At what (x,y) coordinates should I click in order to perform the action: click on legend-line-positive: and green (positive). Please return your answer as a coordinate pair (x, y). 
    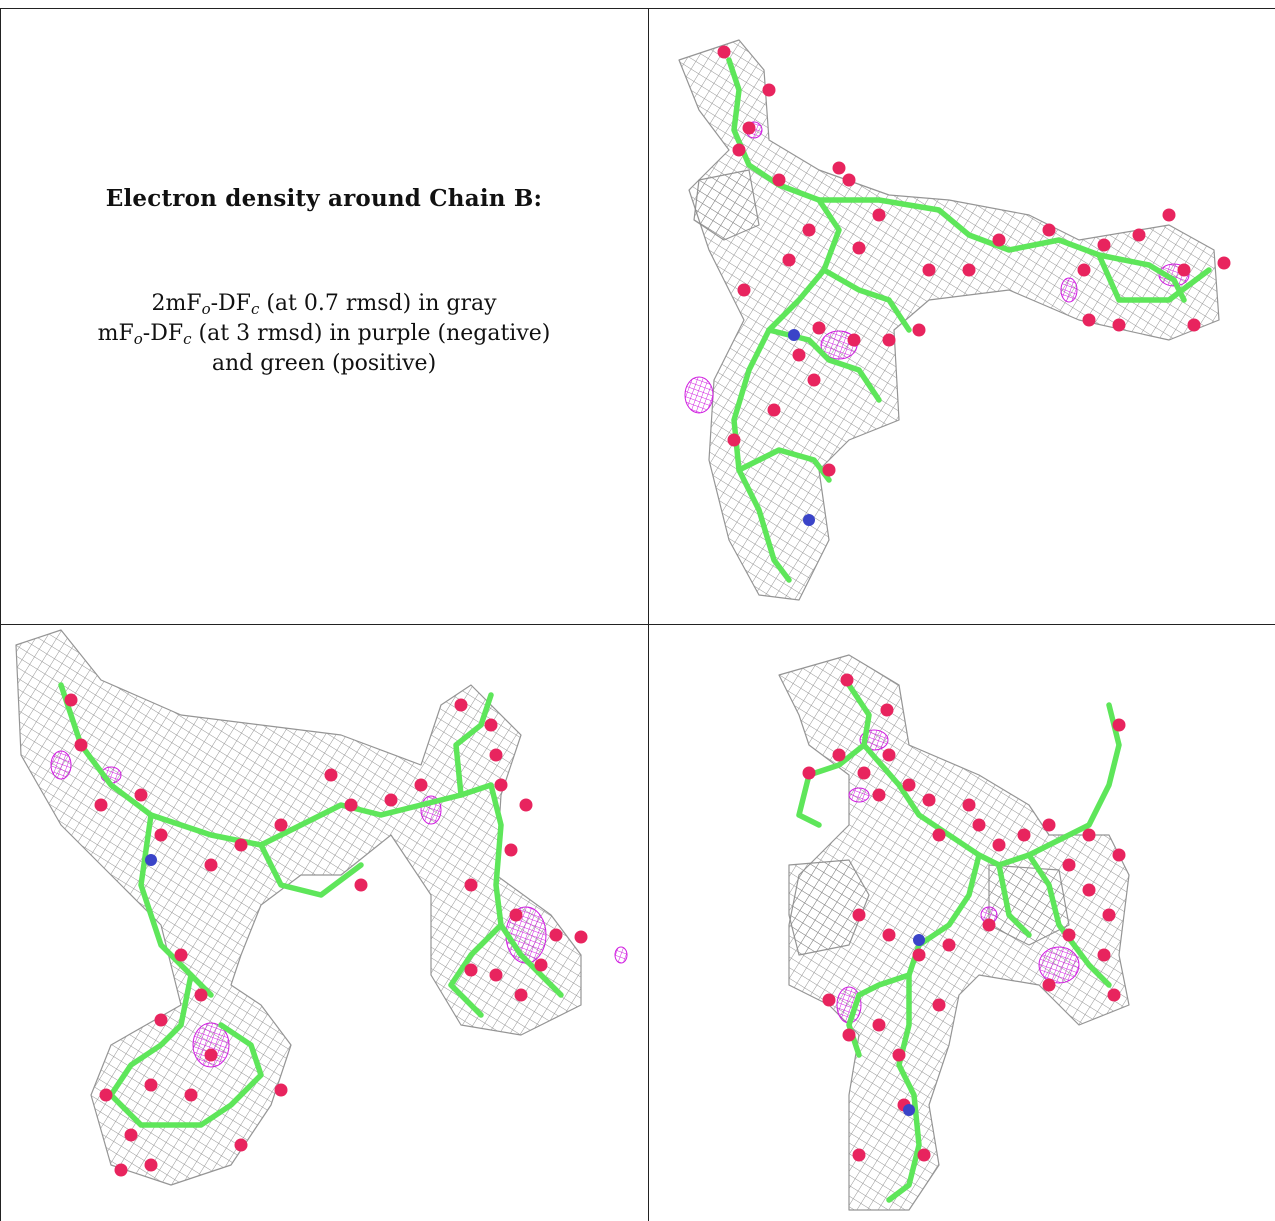
    Looking at the image, I should click on (324, 363).